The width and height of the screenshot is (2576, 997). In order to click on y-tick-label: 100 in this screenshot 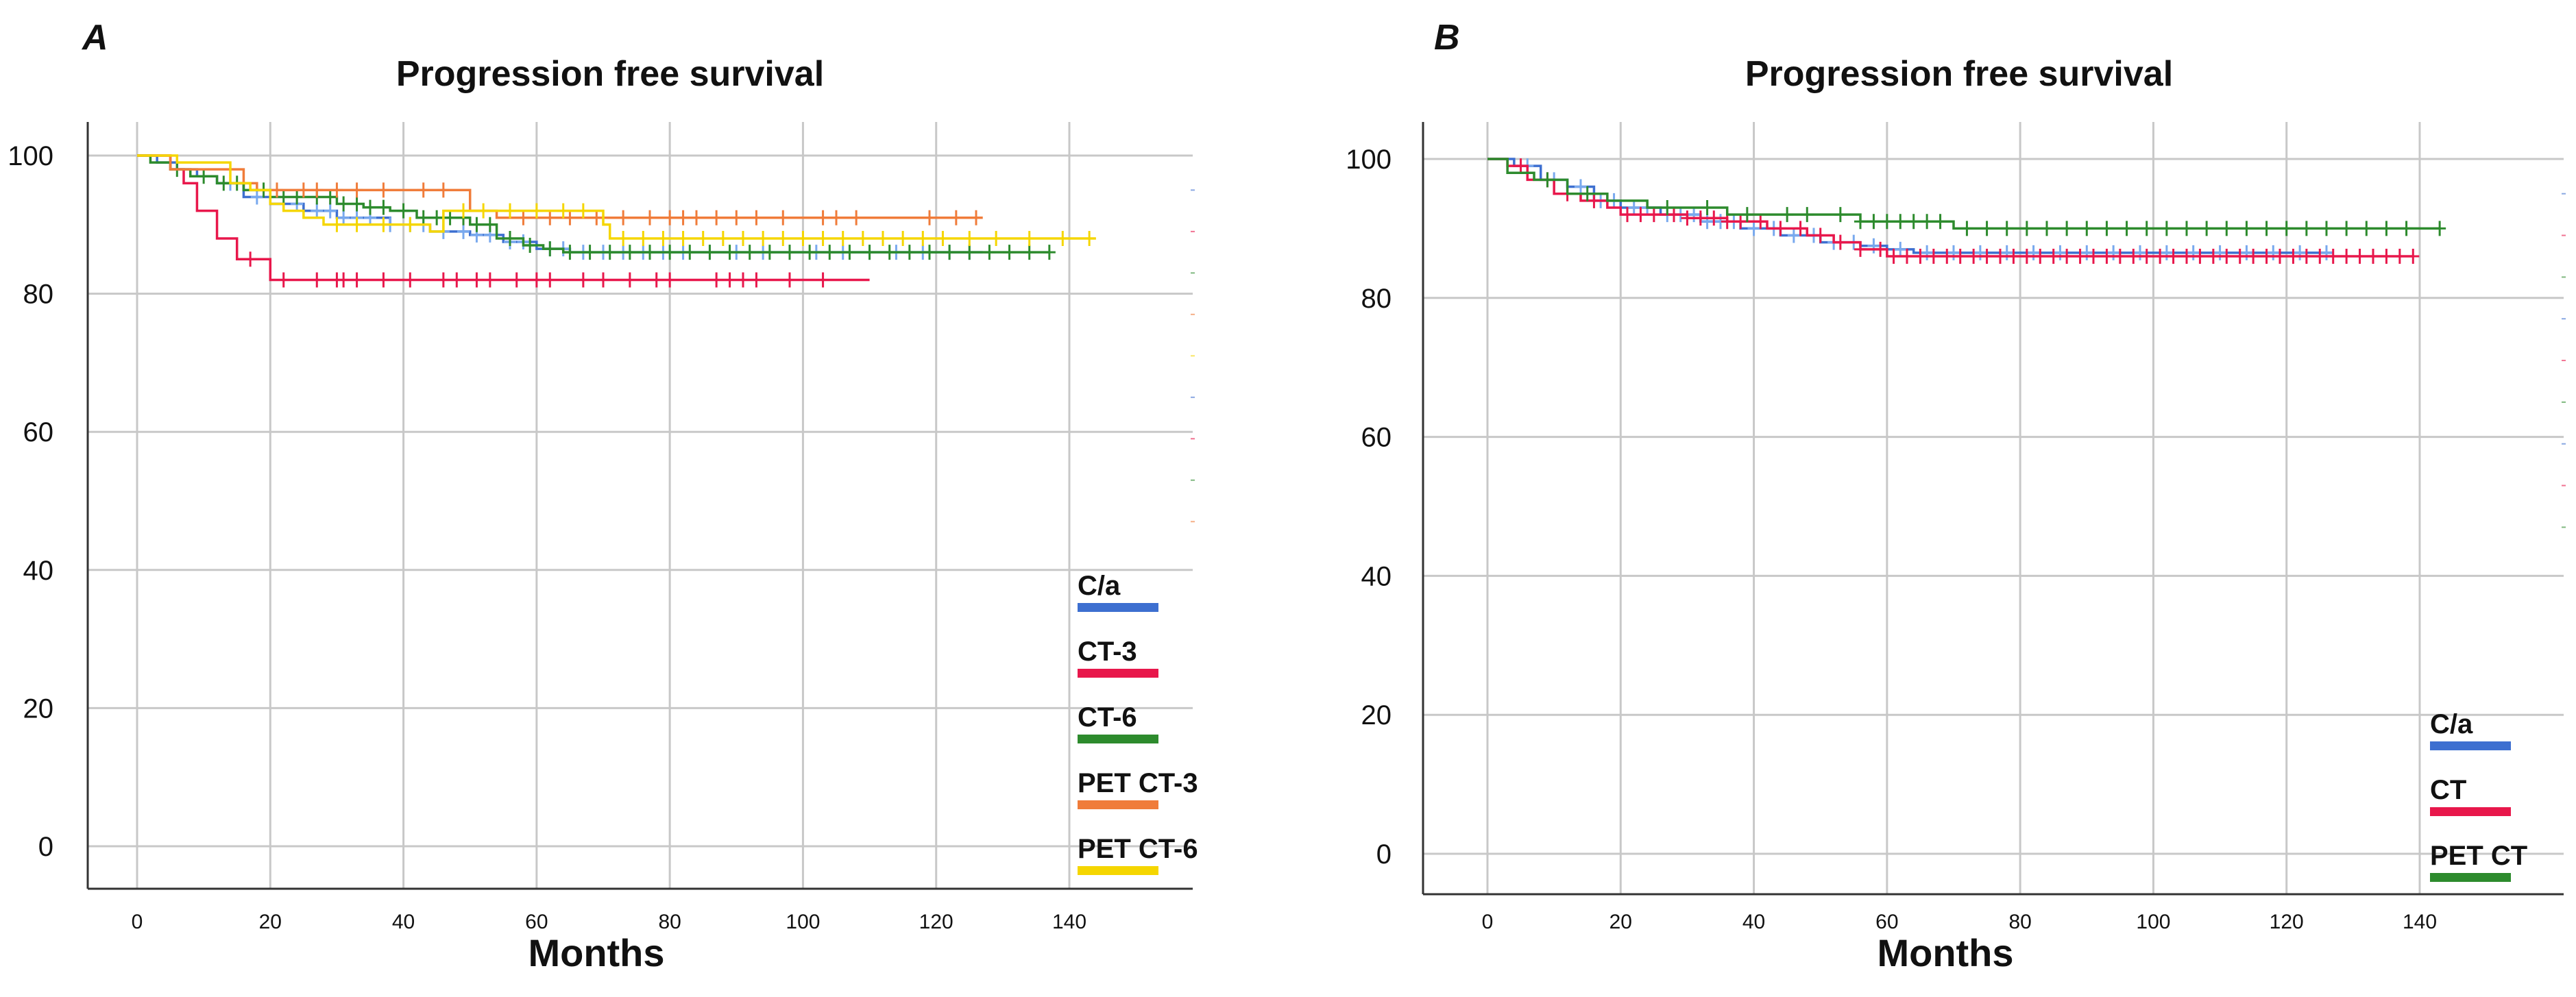, I will do `click(30, 156)`.